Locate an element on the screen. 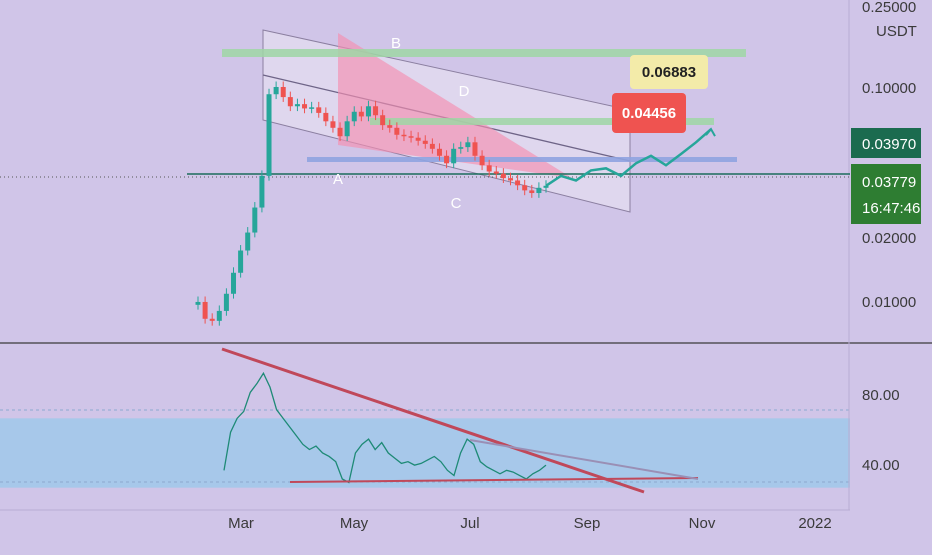  time-label-nov: Nov is located at coordinates (702, 523).